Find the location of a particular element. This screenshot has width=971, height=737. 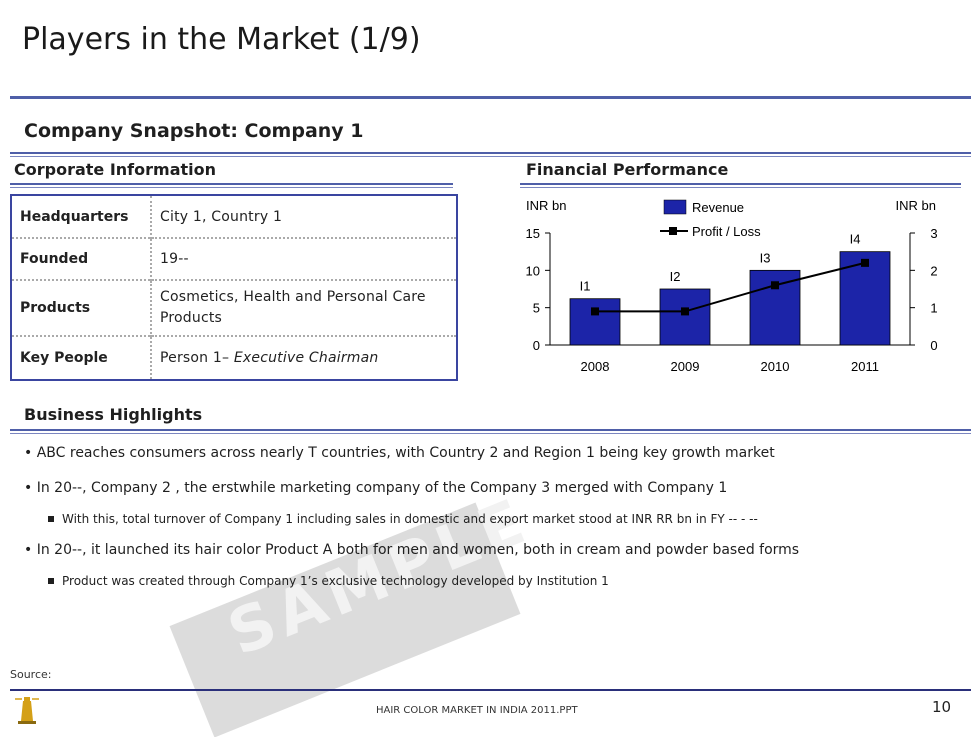

legend-profit: Profit / Loss is located at coordinates (726, 231).